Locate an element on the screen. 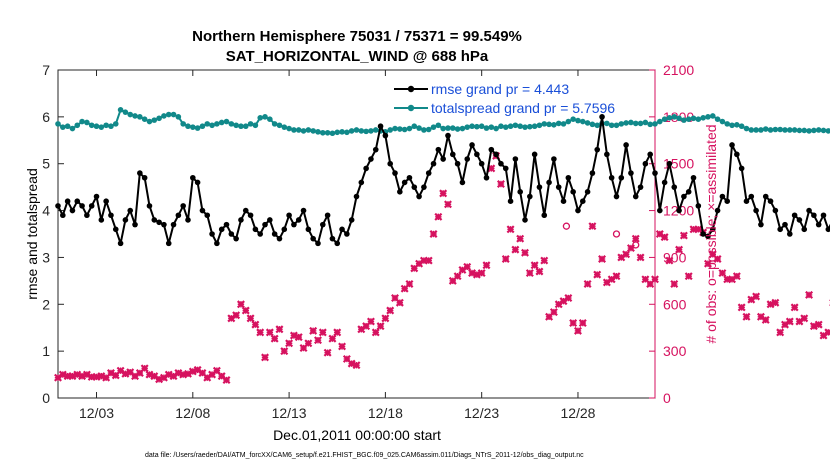 This screenshot has height=470, width=830. x-tick-label: 12/03 is located at coordinates (96, 413).